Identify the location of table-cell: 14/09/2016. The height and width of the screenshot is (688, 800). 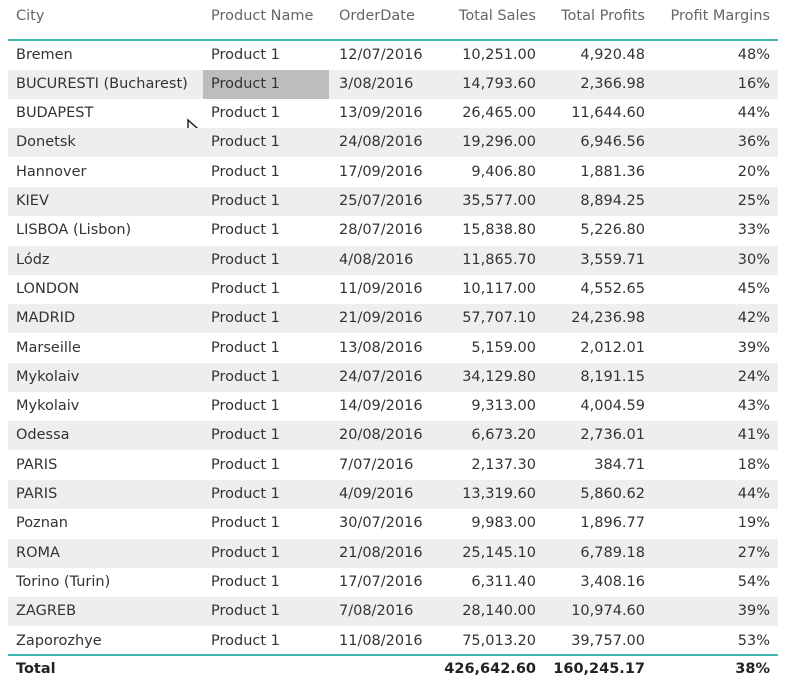
(381, 406).